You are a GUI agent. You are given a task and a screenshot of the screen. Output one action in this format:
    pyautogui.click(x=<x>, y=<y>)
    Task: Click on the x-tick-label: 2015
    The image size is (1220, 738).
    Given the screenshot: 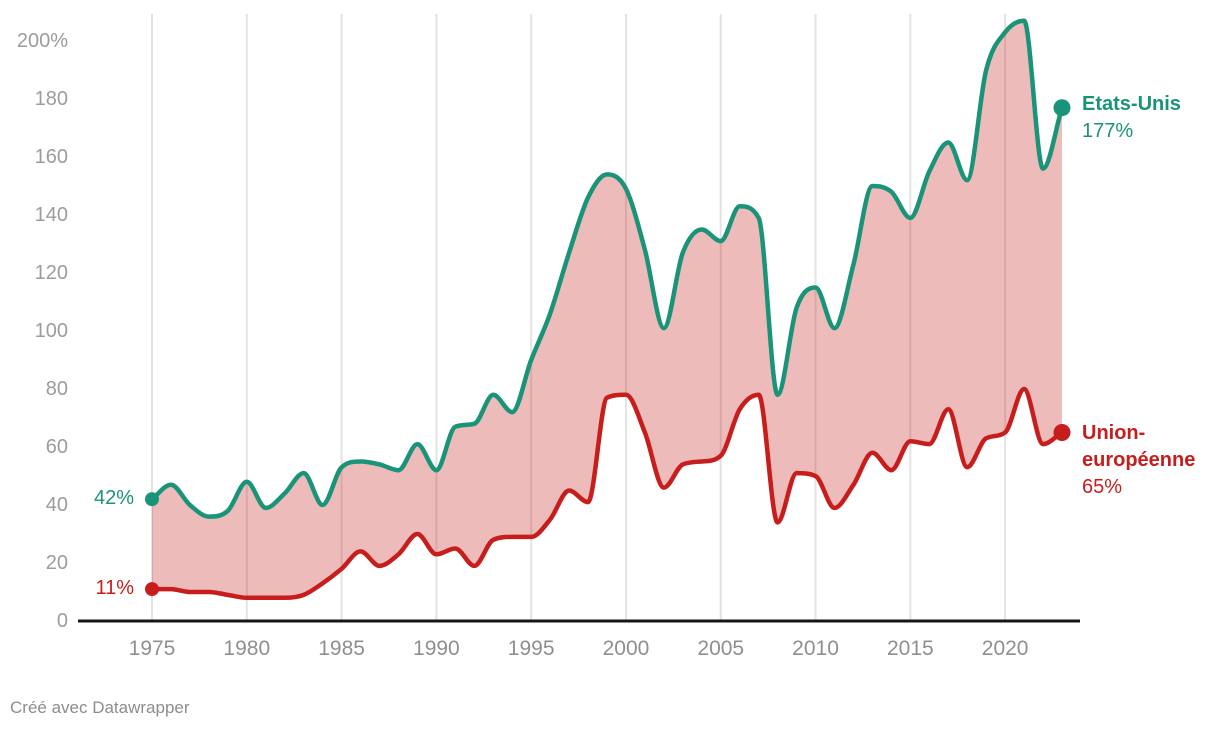 What is the action you would take?
    pyautogui.click(x=910, y=648)
    